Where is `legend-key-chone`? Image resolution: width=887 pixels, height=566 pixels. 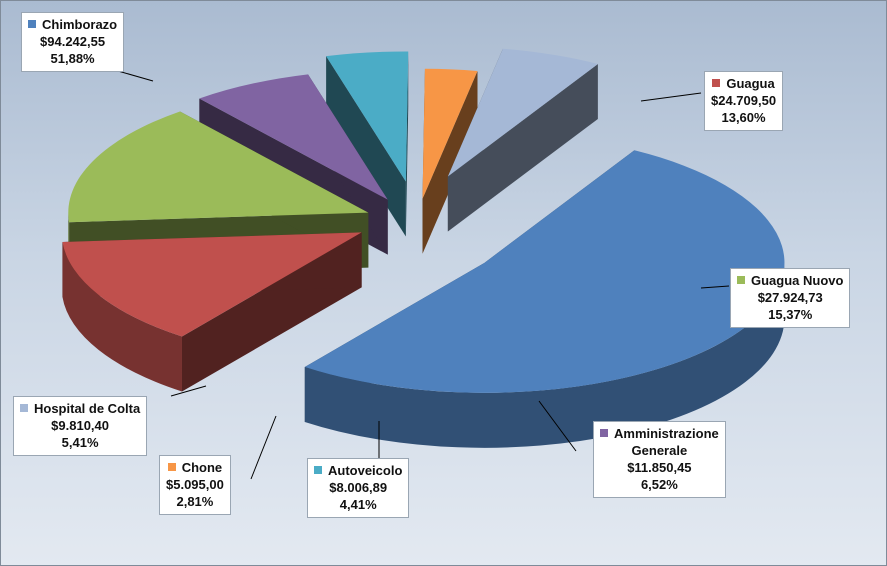 legend-key-chone is located at coordinates (171, 467).